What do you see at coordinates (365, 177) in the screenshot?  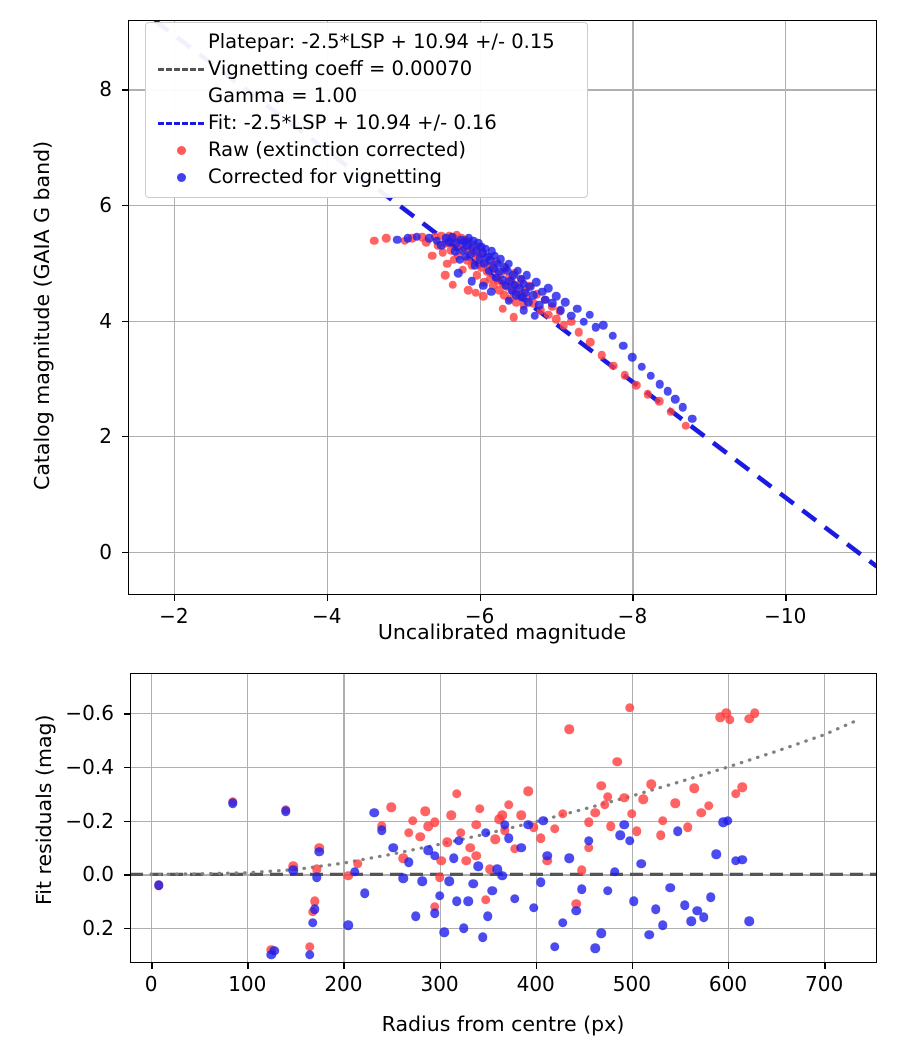 I see `legend-entry: Corrected for vignetting` at bounding box center [365, 177].